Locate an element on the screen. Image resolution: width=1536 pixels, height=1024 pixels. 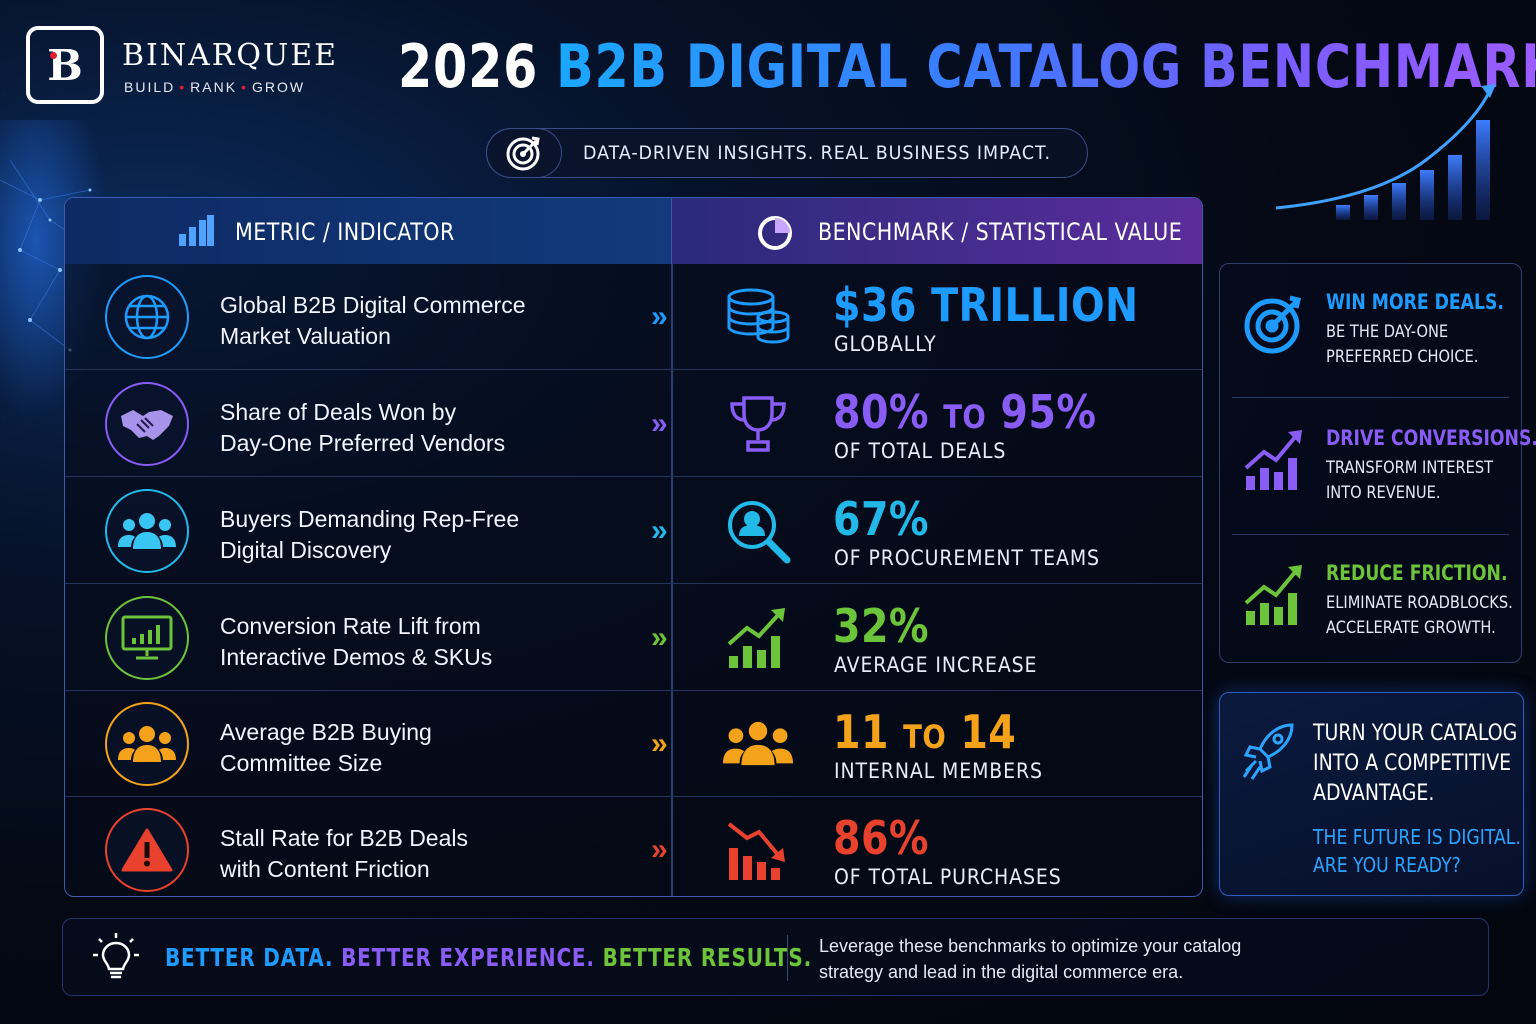
team-icon is located at coordinates (147, 744).